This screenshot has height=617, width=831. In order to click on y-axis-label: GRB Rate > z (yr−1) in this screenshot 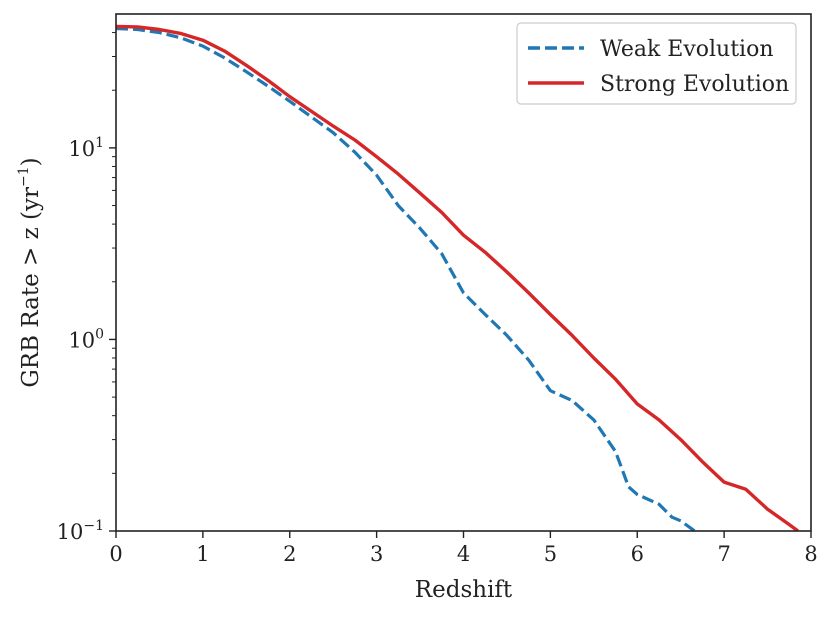, I will do `click(30, 272)`.